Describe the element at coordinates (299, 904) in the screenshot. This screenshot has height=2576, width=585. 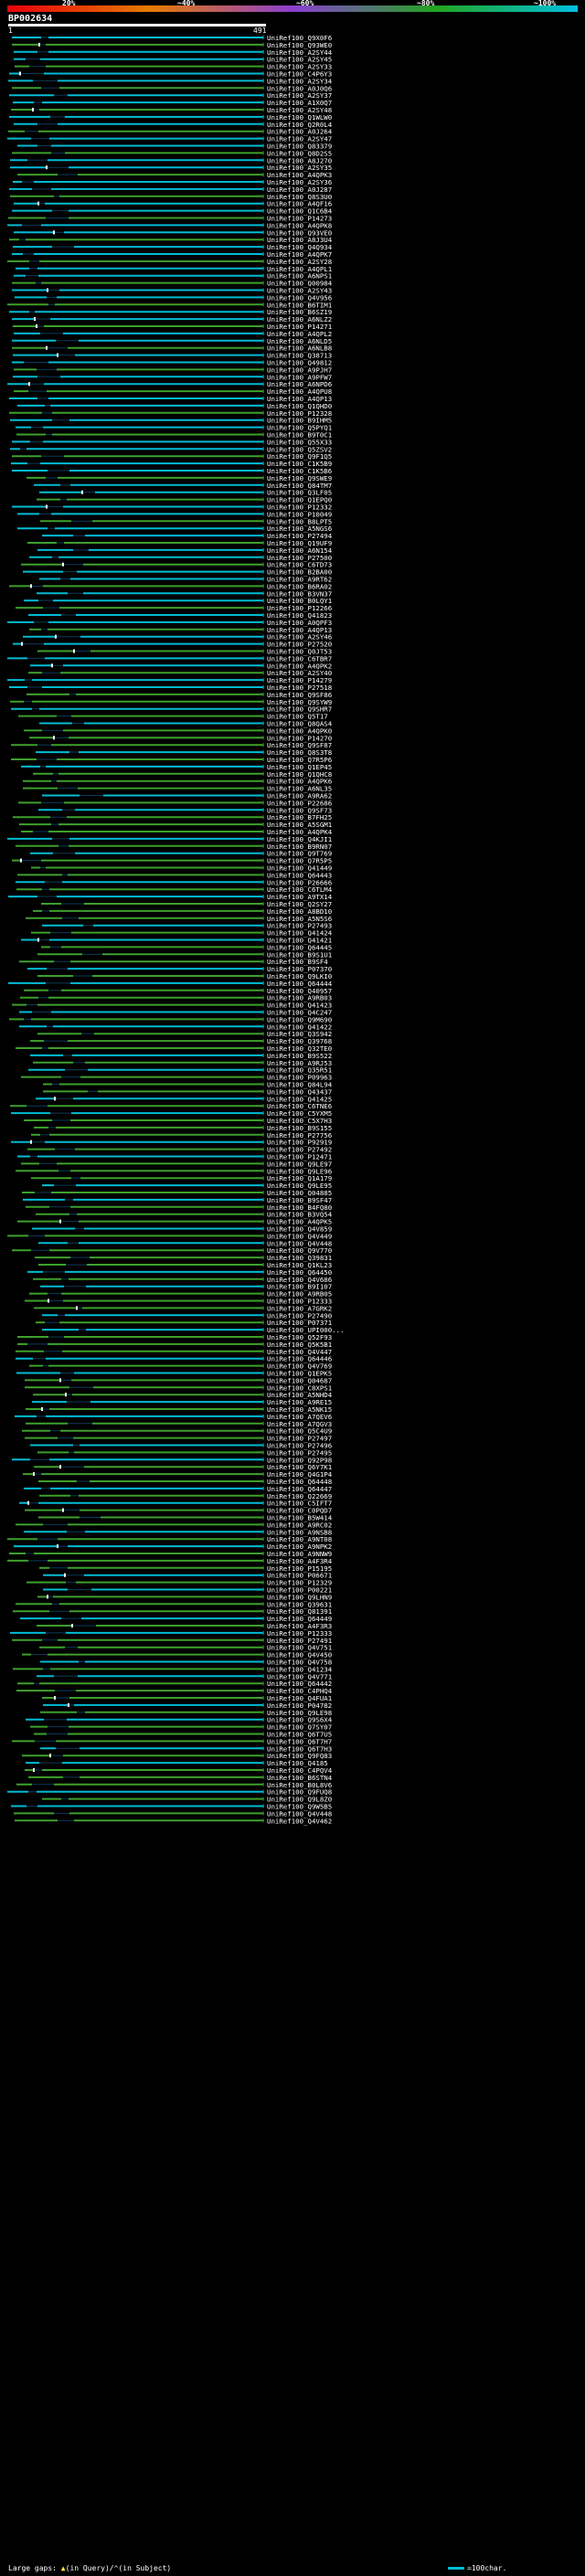
I see `hit-label: UniRef100_Q2SY27` at that location.